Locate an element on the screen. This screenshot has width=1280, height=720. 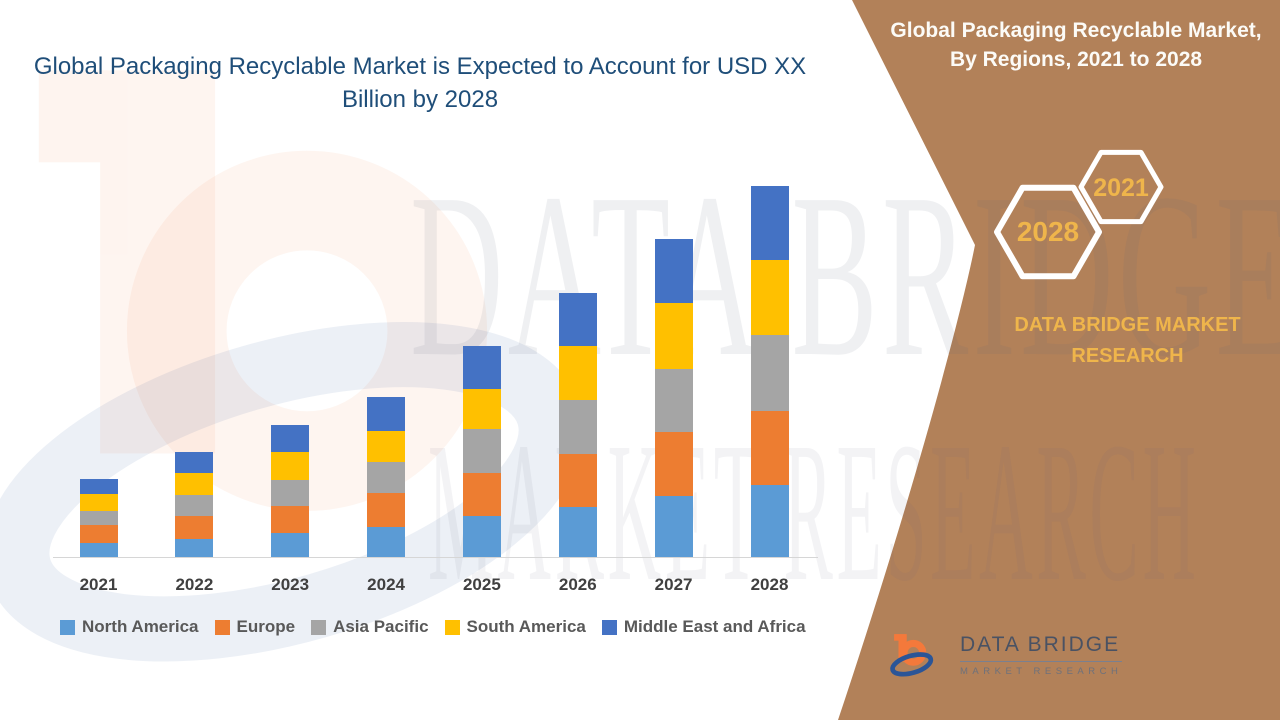
badge-2028-label: 2028 is located at coordinates (1048, 231).